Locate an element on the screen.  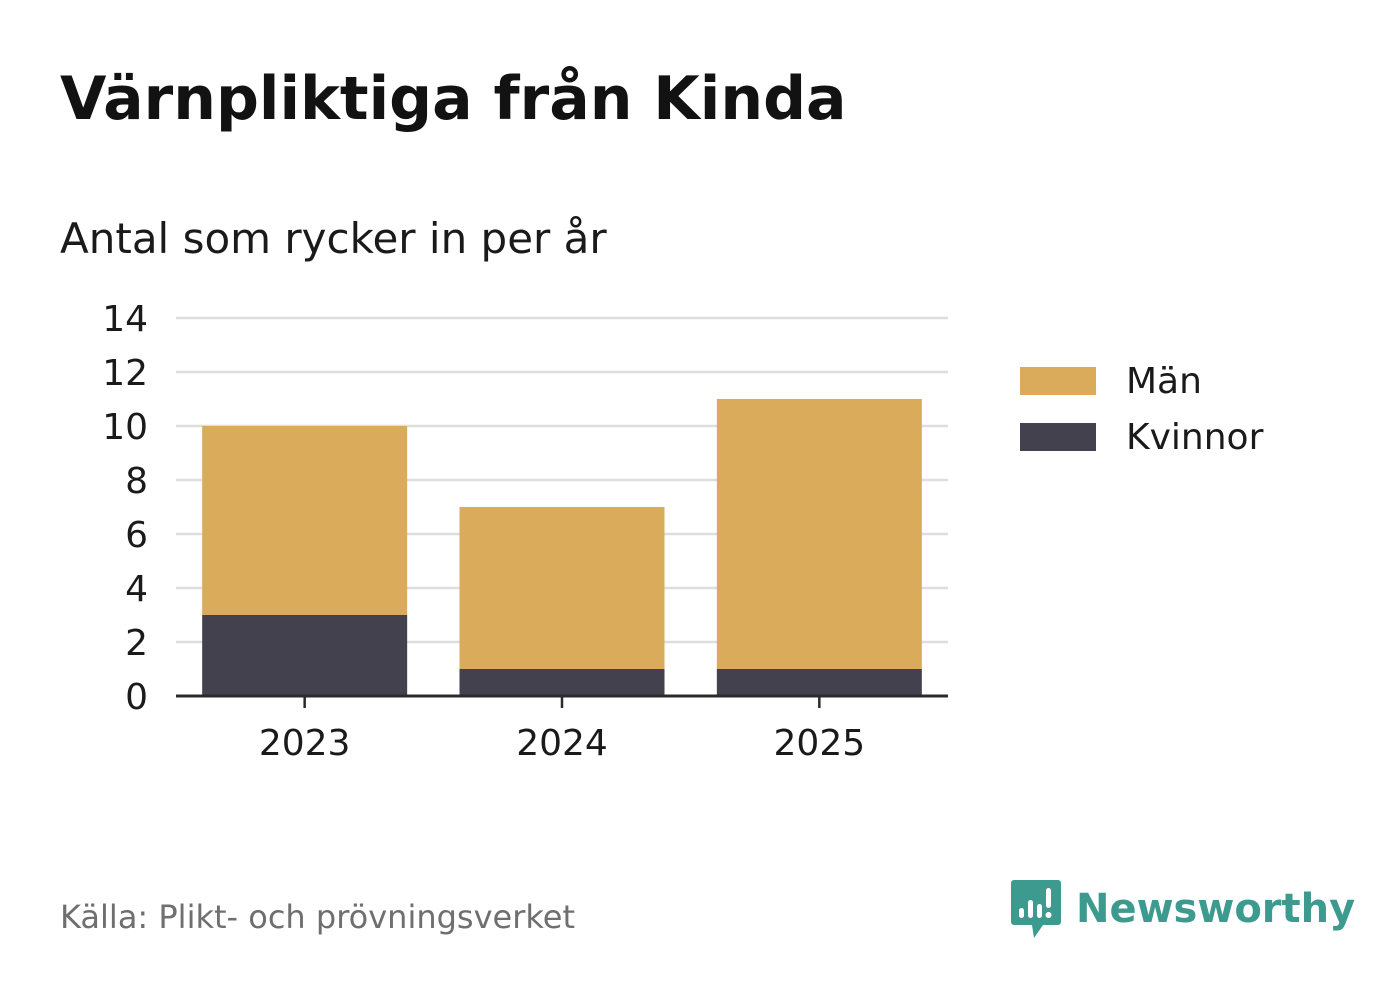
x-tick-label: 2024 is located at coordinates (562, 743).